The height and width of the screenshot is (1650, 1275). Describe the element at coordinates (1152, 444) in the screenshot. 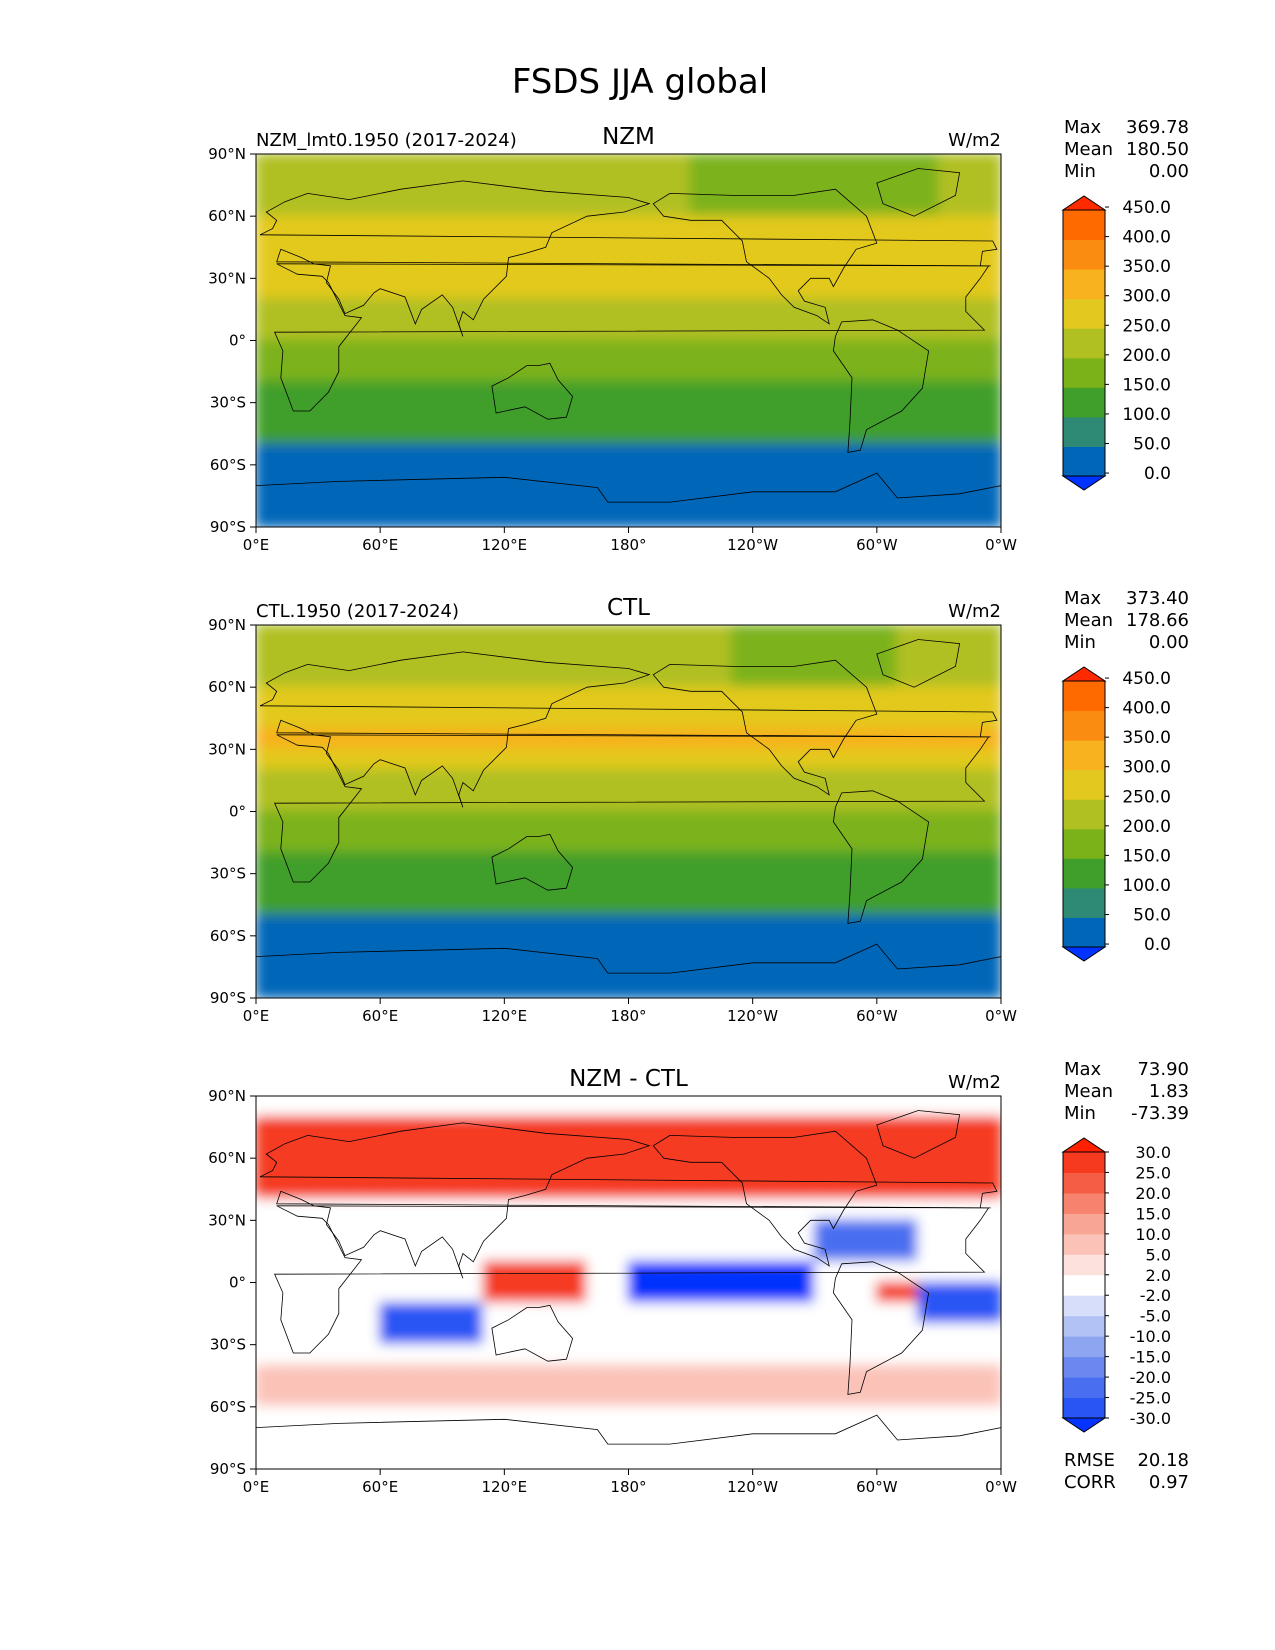

I see `colorbar-label: 50.0` at that location.